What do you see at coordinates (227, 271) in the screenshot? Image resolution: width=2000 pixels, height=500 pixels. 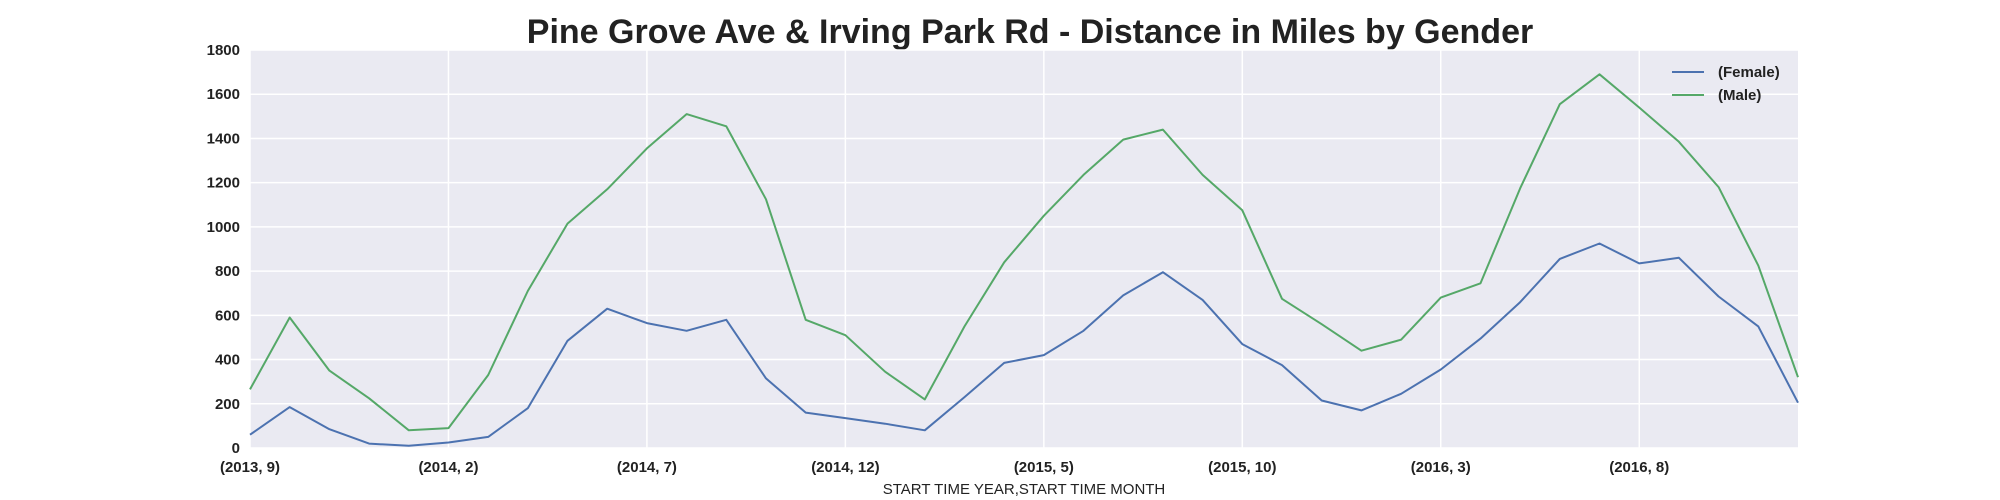 I see `y-tick-label: 800` at bounding box center [227, 271].